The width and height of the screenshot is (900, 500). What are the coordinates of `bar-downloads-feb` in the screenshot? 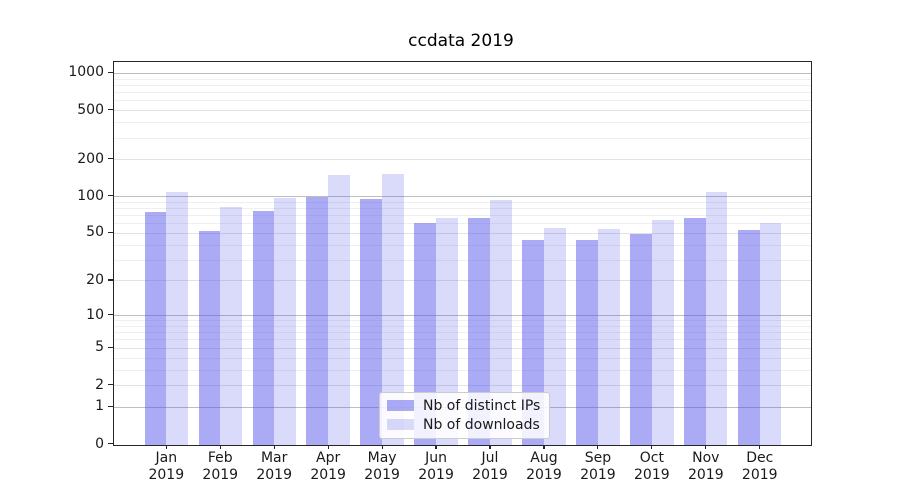 It's located at (231, 325).